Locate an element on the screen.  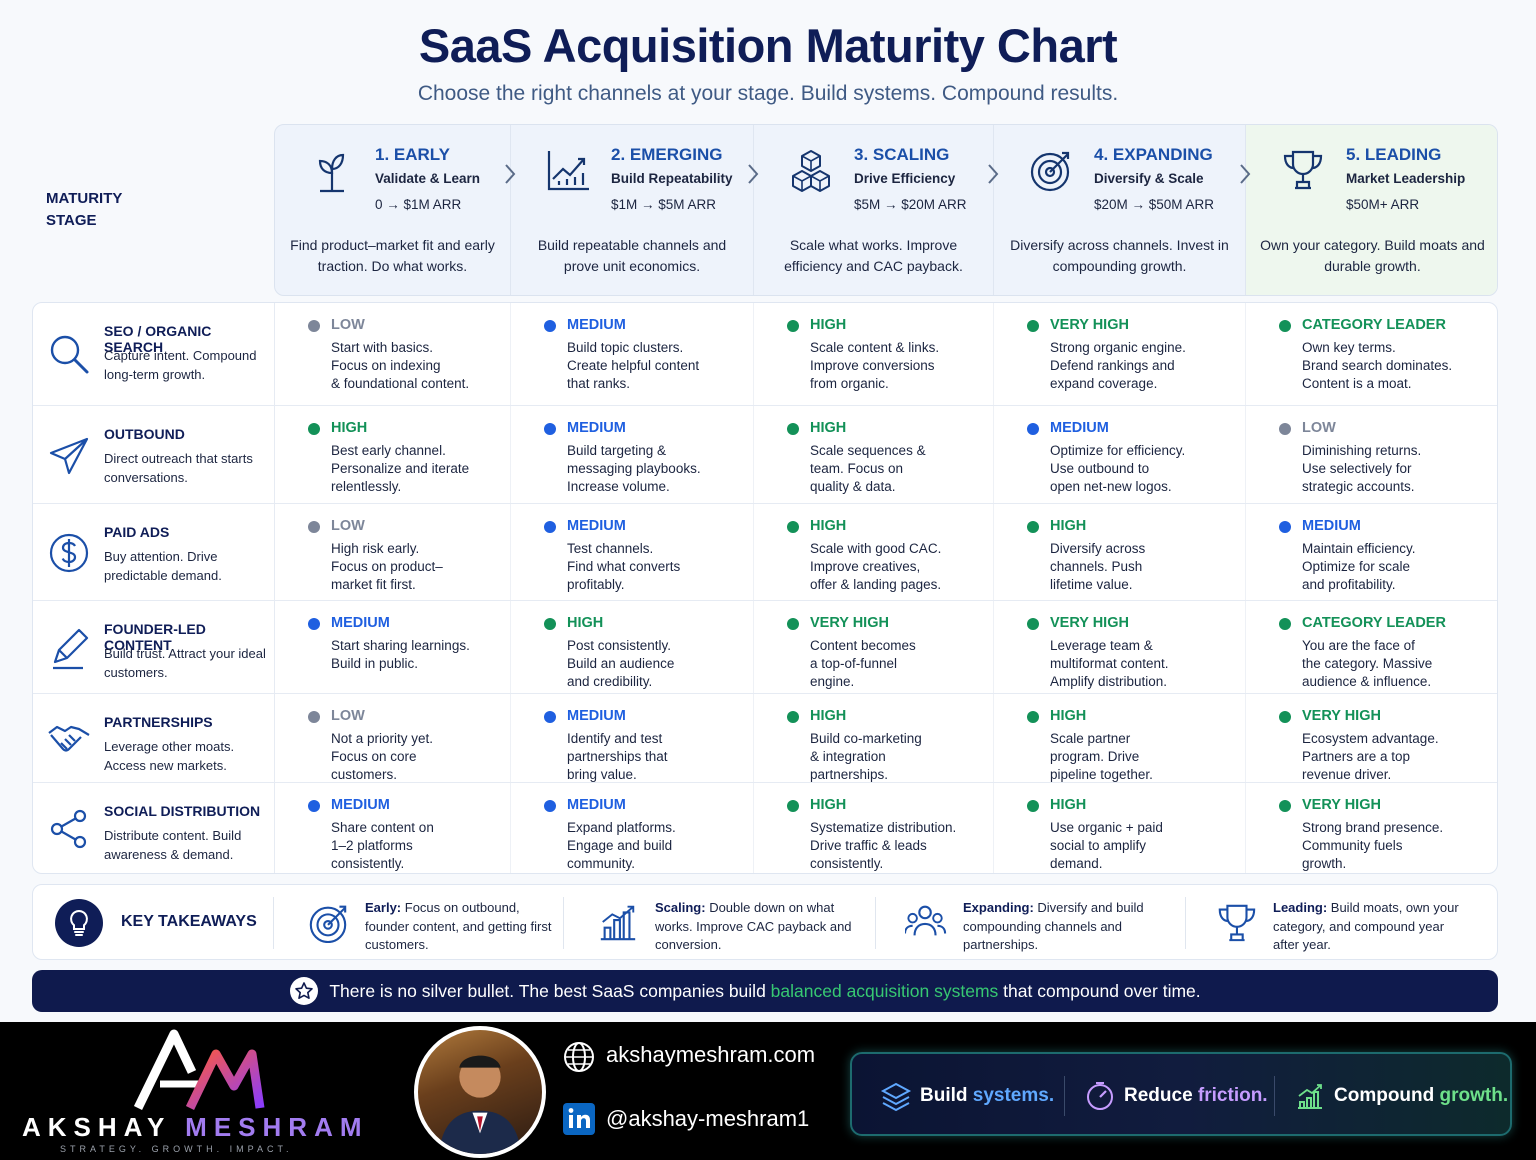
stage-title: 2. EMERGING is located at coordinates (667, 154).